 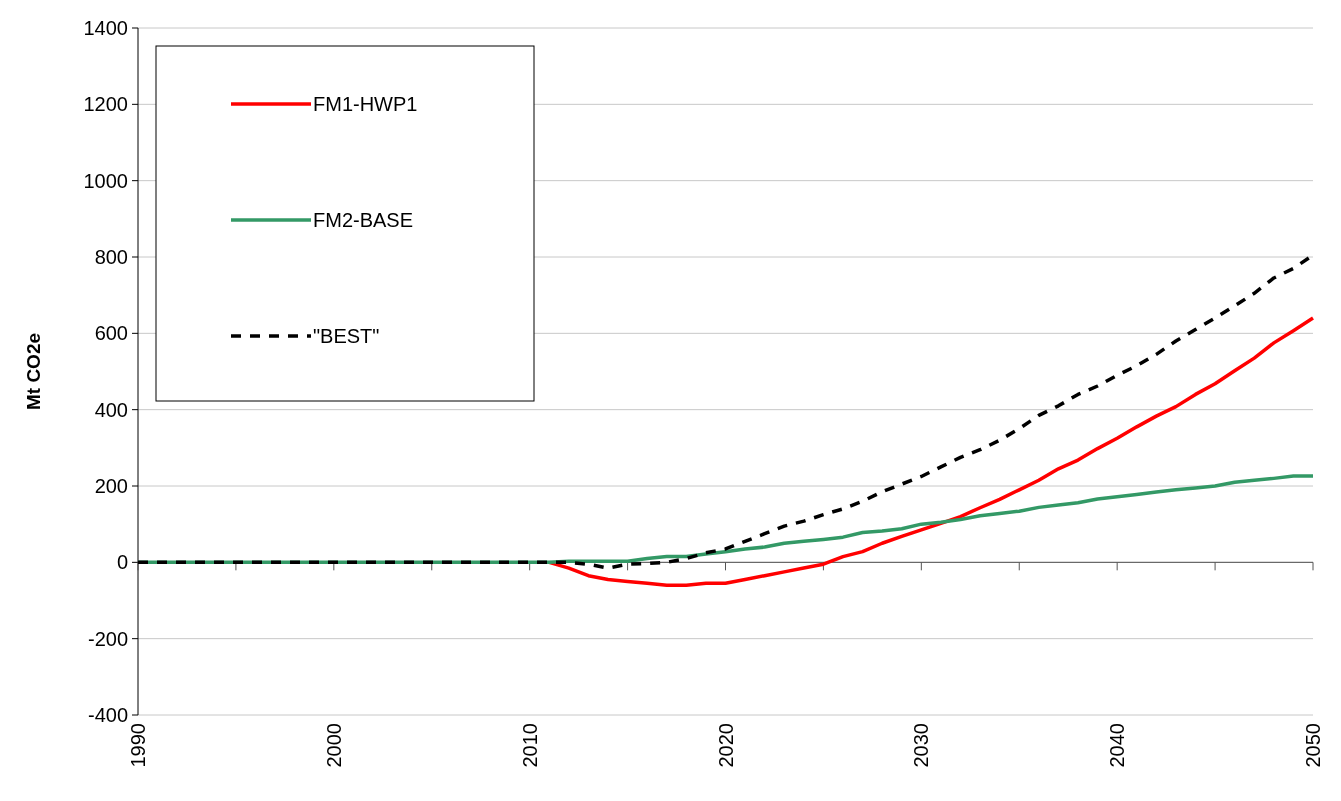 What do you see at coordinates (365, 104) in the screenshot?
I see `legend-label: FM1-HWP1` at bounding box center [365, 104].